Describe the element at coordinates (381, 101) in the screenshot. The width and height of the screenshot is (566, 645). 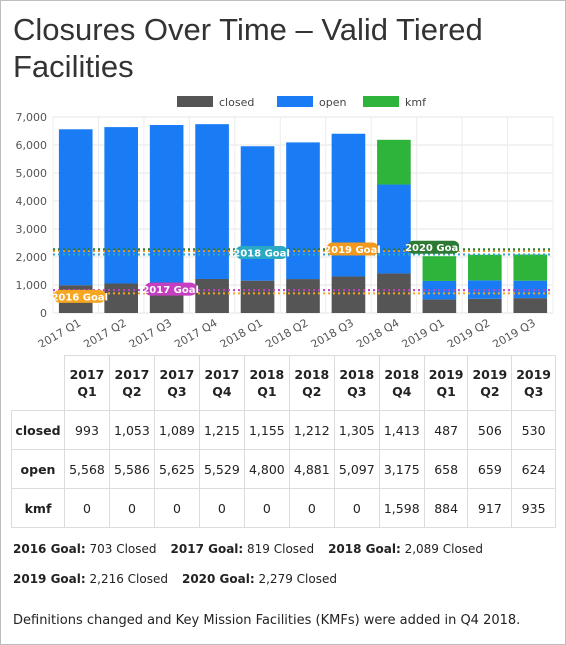
I see `legend-swatch-kmf` at that location.